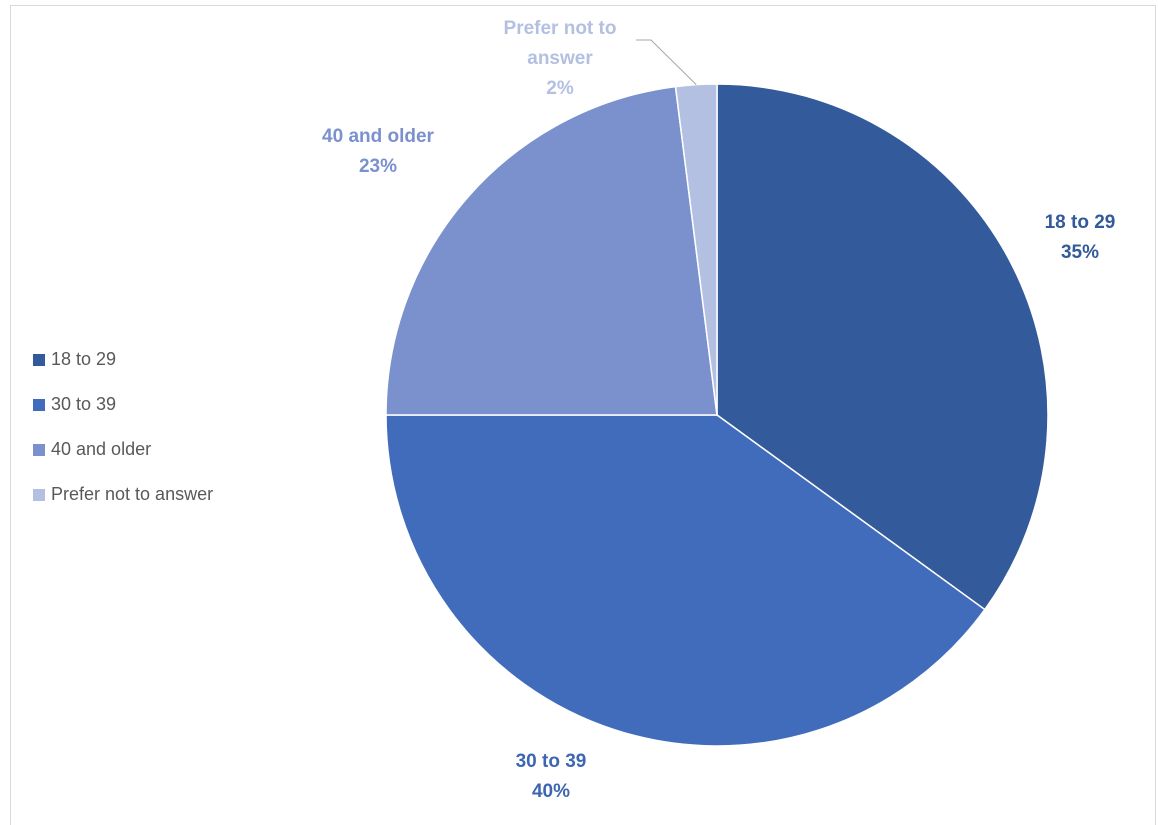 The image size is (1158, 825). What do you see at coordinates (132, 494) in the screenshot?
I see `legend-label: Prefer not to answer` at bounding box center [132, 494].